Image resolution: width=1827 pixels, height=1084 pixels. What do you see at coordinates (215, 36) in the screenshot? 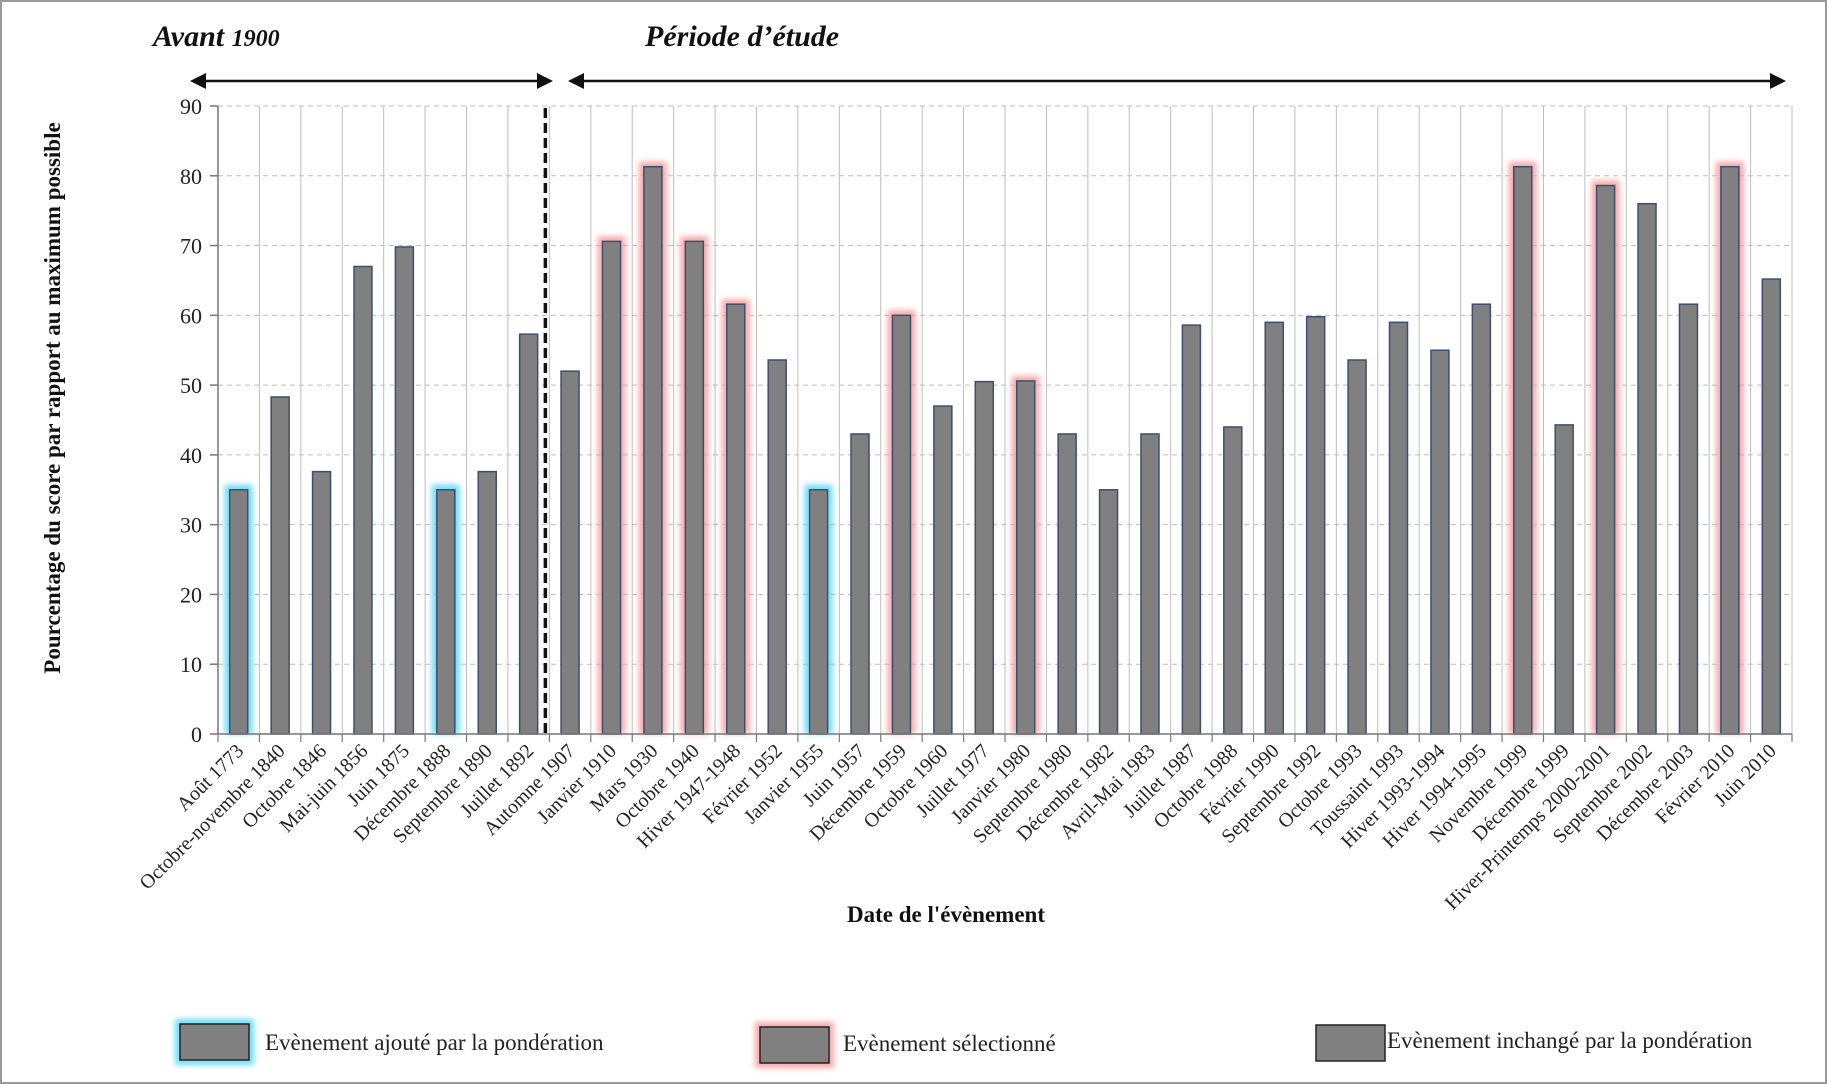
I see `period-label: Avant 1900` at bounding box center [215, 36].